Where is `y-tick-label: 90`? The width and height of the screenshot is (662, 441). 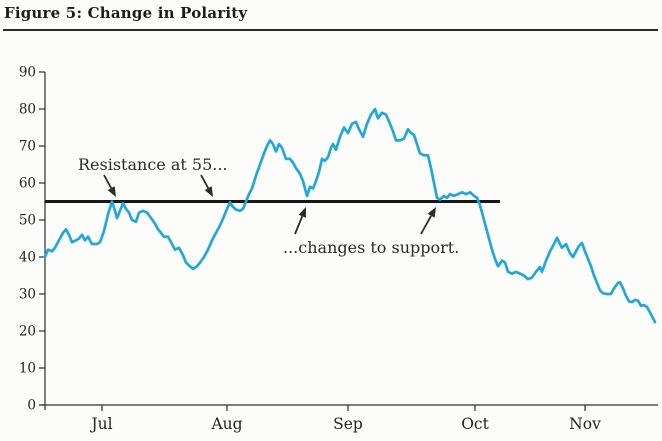
y-tick-label: 90 is located at coordinates (27, 73).